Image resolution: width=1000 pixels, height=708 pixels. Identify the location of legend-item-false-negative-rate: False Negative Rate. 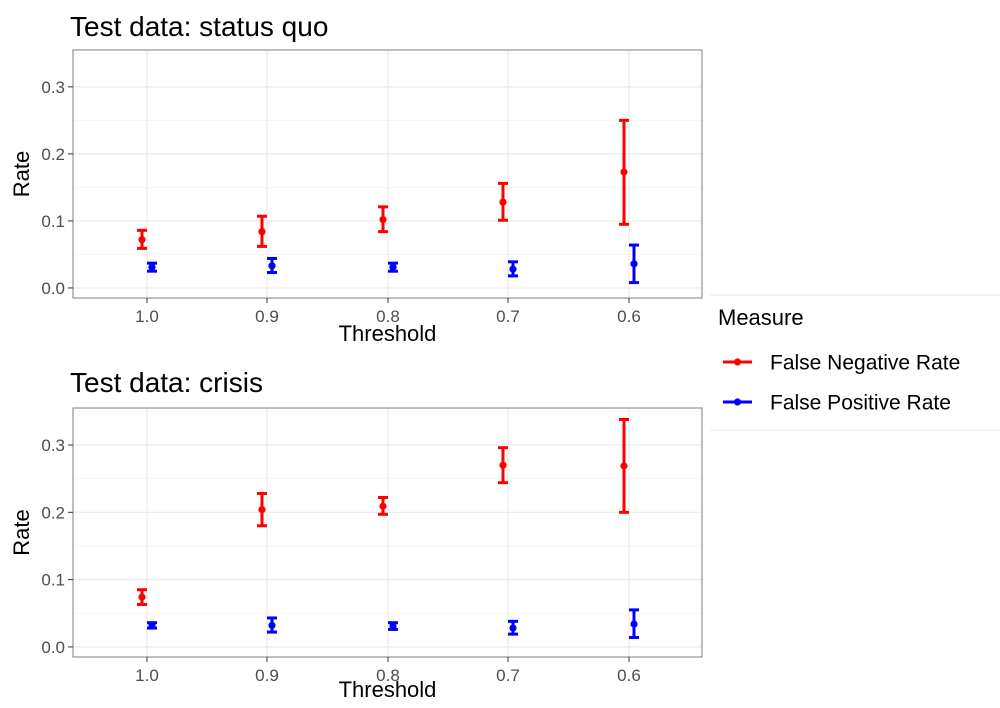
(841, 363).